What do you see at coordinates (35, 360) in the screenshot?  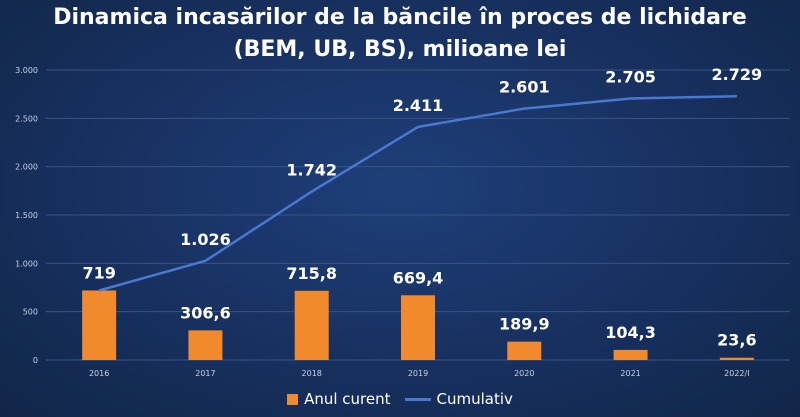 I see `y-tick-label: 0` at bounding box center [35, 360].